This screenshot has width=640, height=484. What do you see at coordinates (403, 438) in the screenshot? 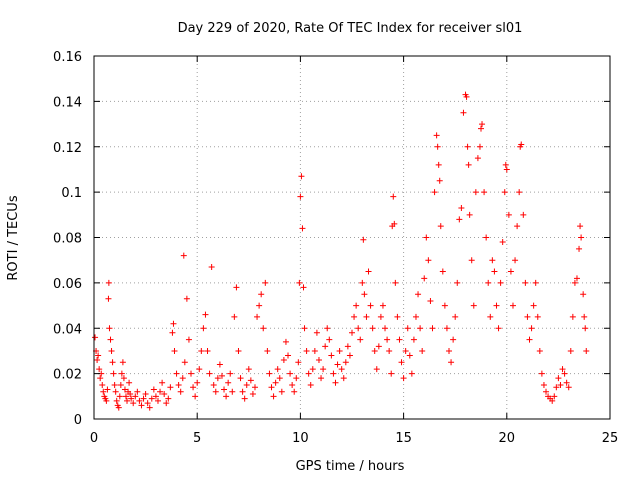
I see `x-tick-label: 15` at bounding box center [403, 438].